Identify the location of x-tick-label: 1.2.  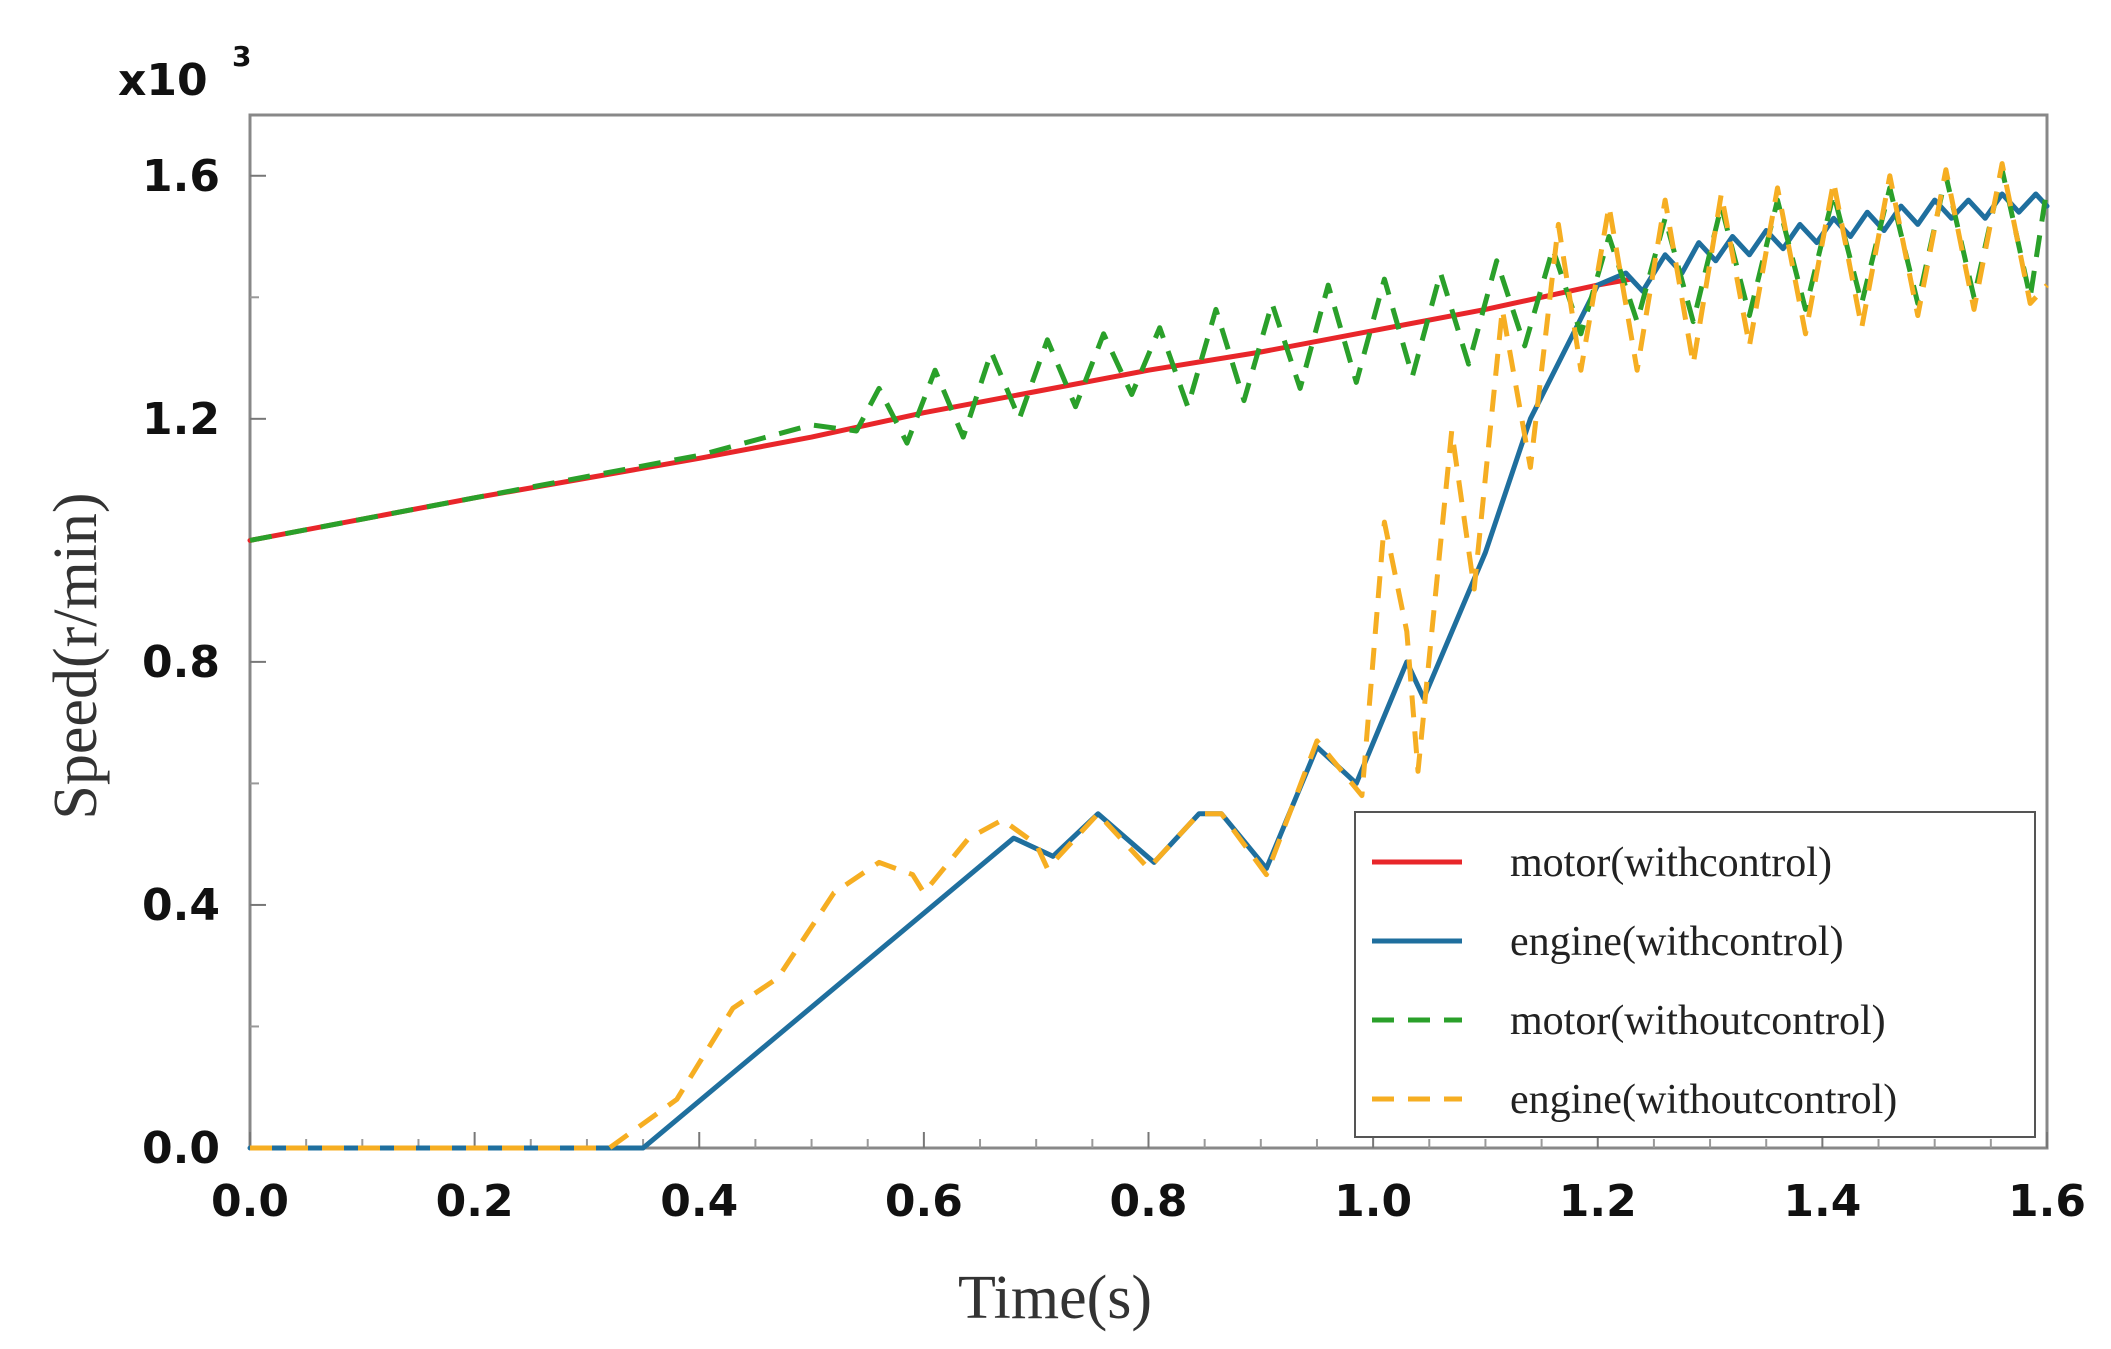
(1598, 1201).